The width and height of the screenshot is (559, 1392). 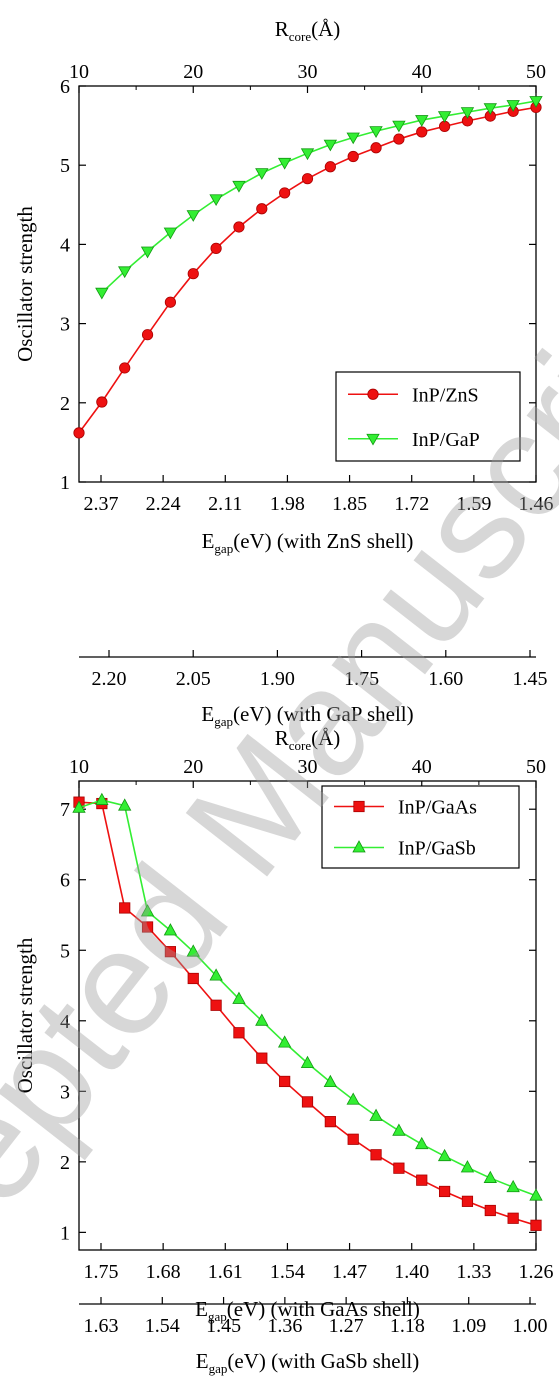 What do you see at coordinates (308, 767) in the screenshot?
I see `top-tick-label: 30` at bounding box center [308, 767].